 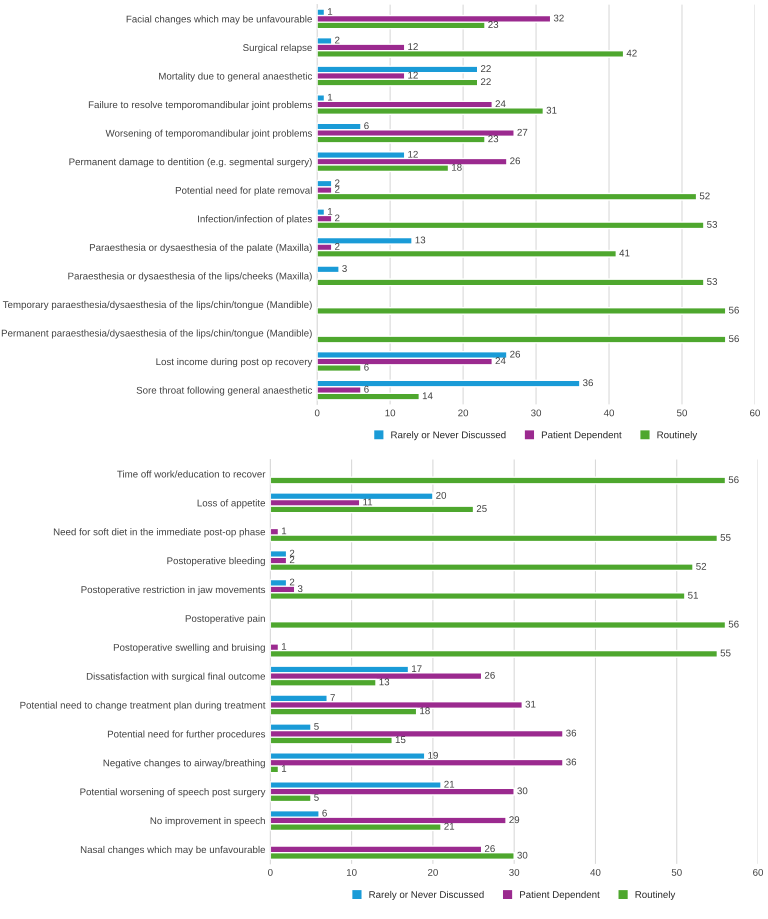 I want to click on y-tick-label: Potential need for further procedures, so click(x=187, y=735).